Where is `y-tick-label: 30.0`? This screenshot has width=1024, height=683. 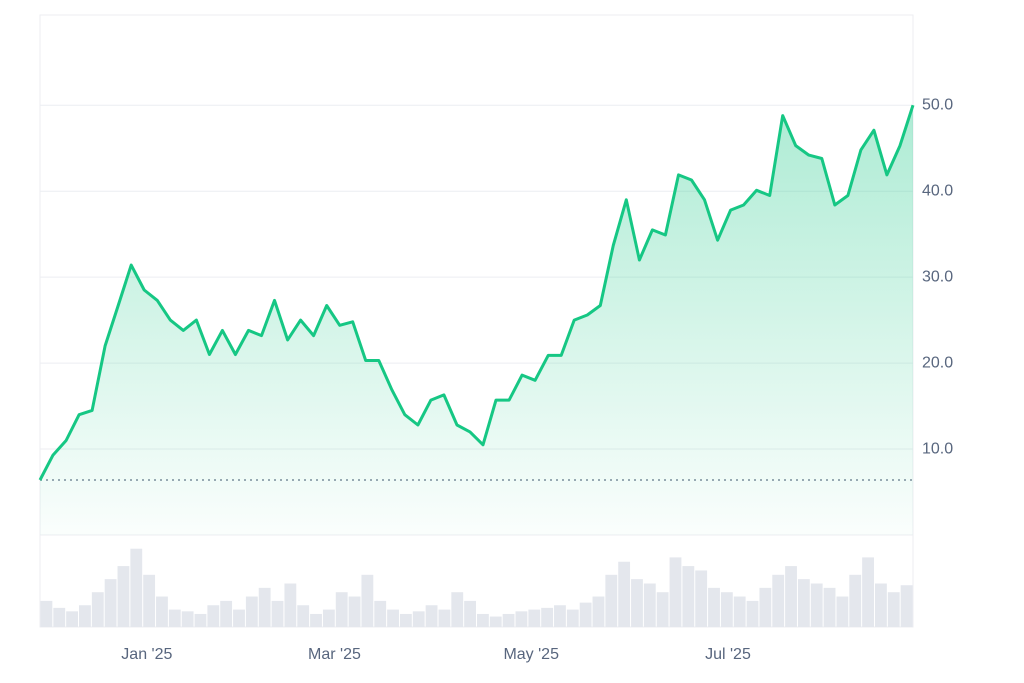 y-tick-label: 30.0 is located at coordinates (937, 276).